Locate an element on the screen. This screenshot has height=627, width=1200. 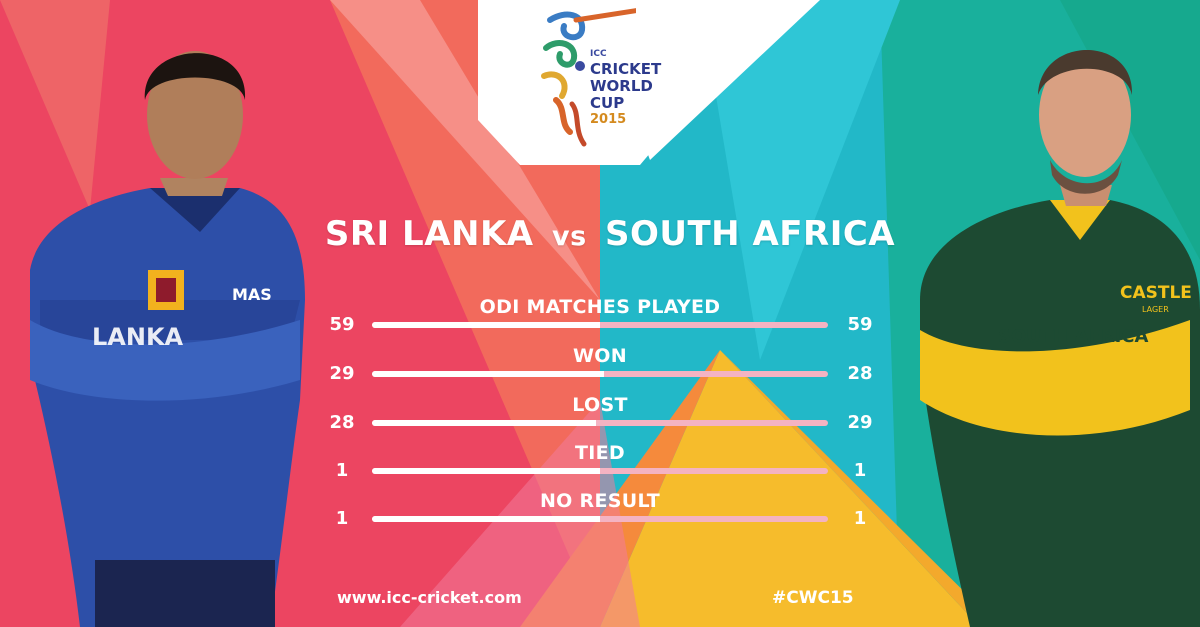
stat-row-won: WON 29 28 is located at coordinates (600, 367).